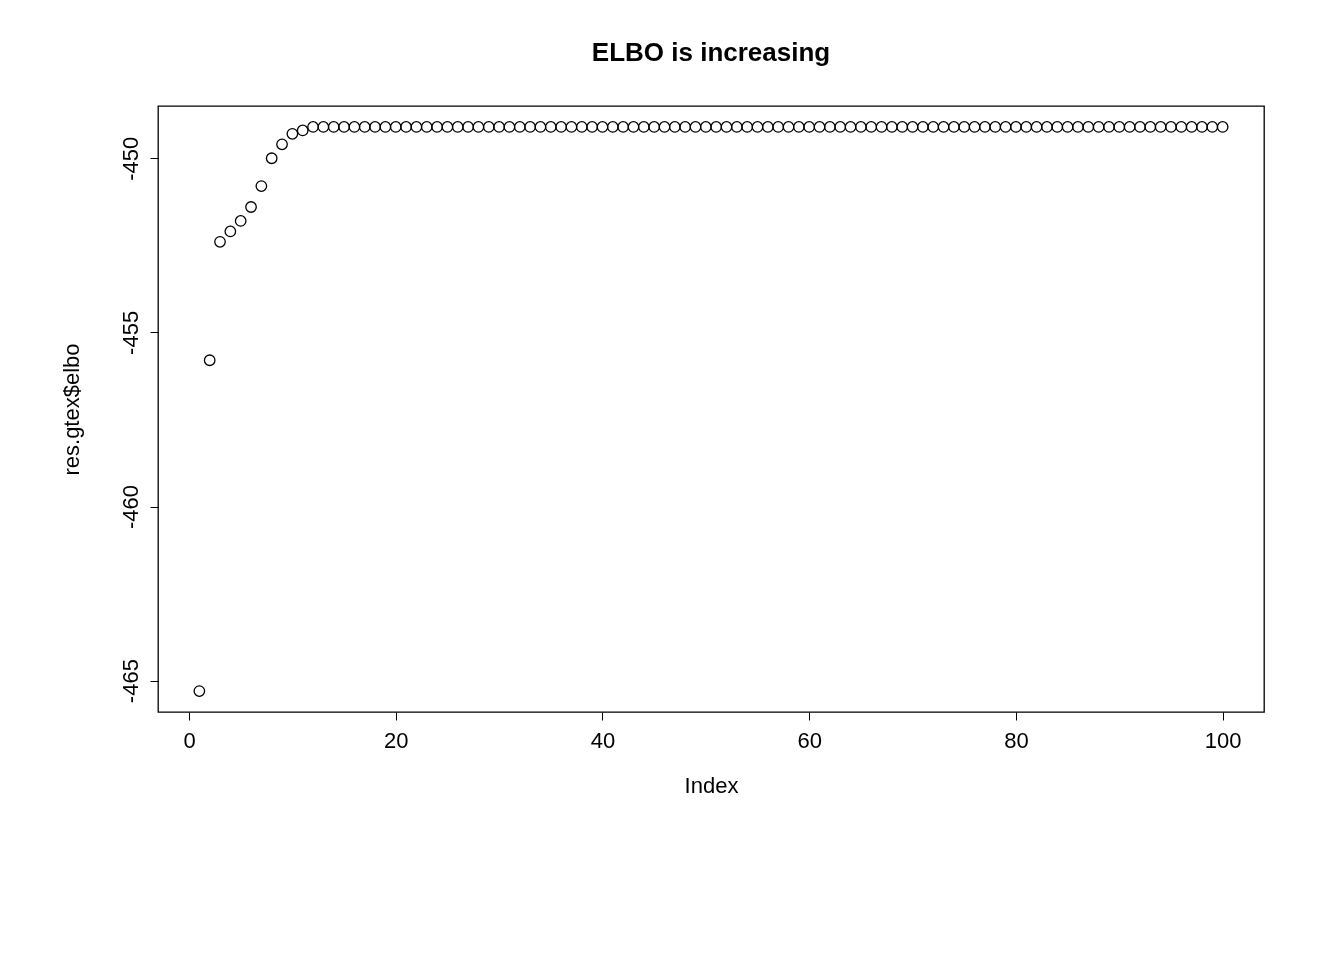  Describe the element at coordinates (130, 507) in the screenshot. I see `y-tick-label: -460` at that location.